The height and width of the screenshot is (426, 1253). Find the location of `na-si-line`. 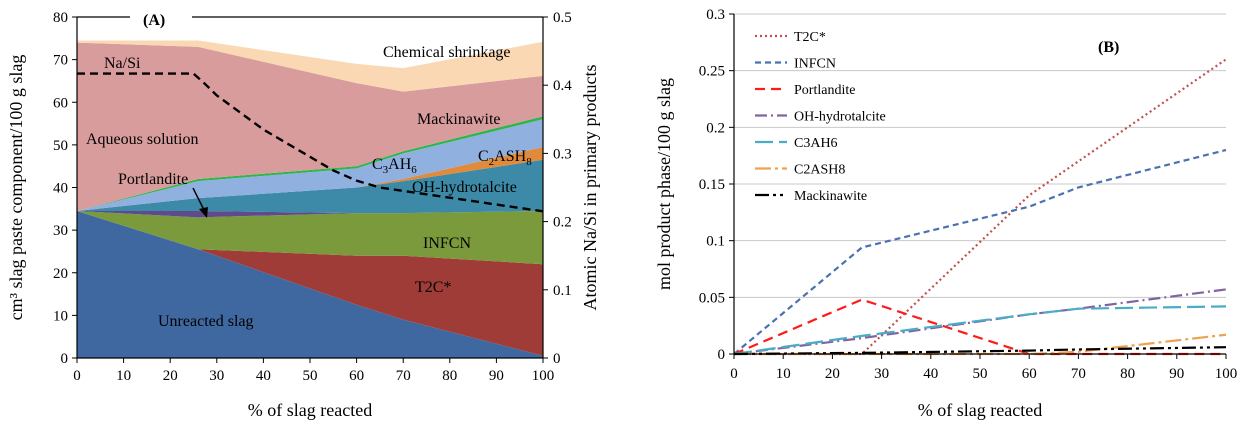

na-si-line is located at coordinates (310, 142).